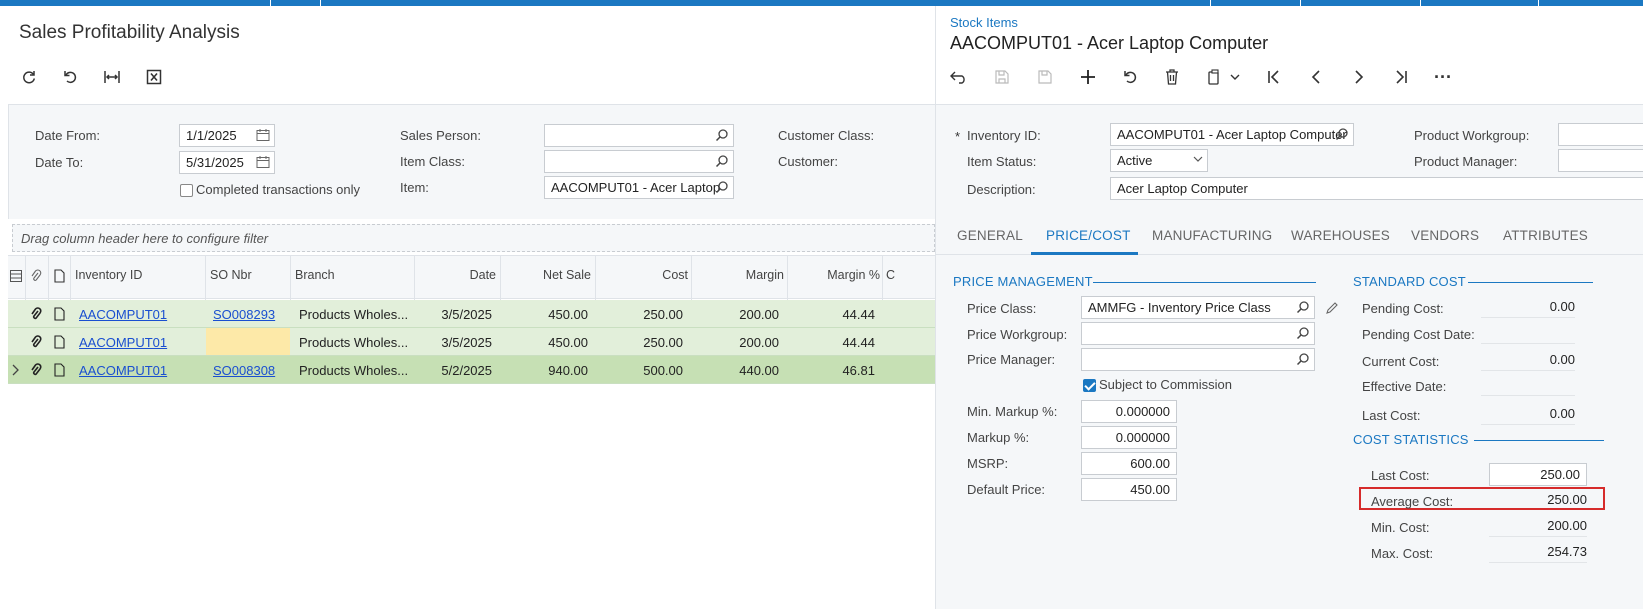  What do you see at coordinates (1004, 135) in the screenshot?
I see `inventory-id-label: Inventory ID:` at bounding box center [1004, 135].